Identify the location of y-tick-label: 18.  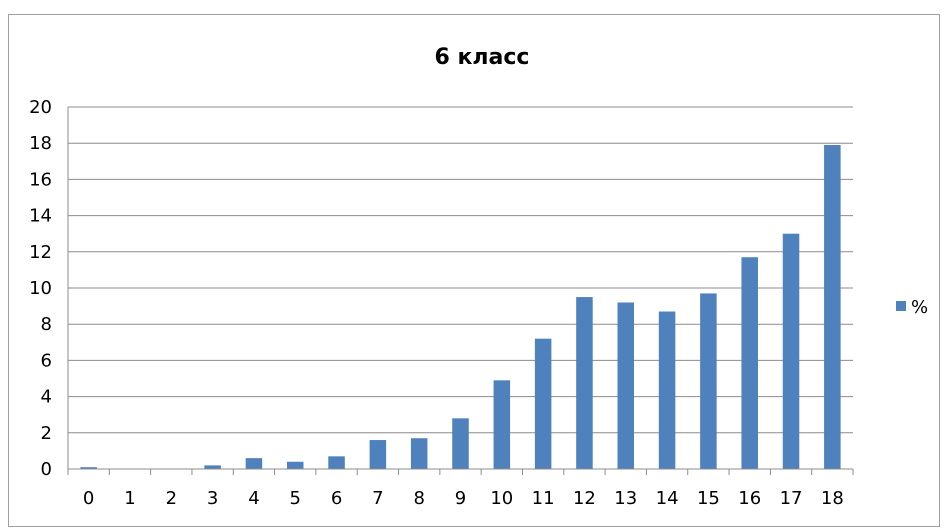
(40, 143).